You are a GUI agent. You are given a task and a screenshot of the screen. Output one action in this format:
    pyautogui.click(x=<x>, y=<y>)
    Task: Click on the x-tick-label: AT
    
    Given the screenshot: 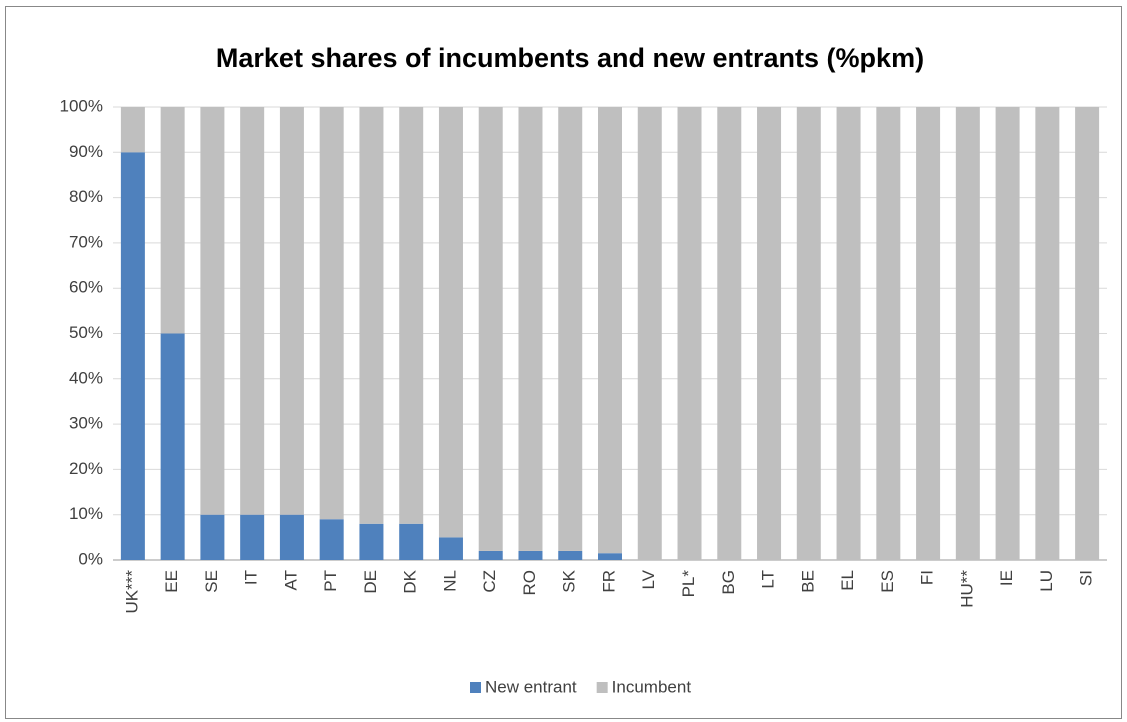 What is the action you would take?
    pyautogui.click(x=290, y=580)
    